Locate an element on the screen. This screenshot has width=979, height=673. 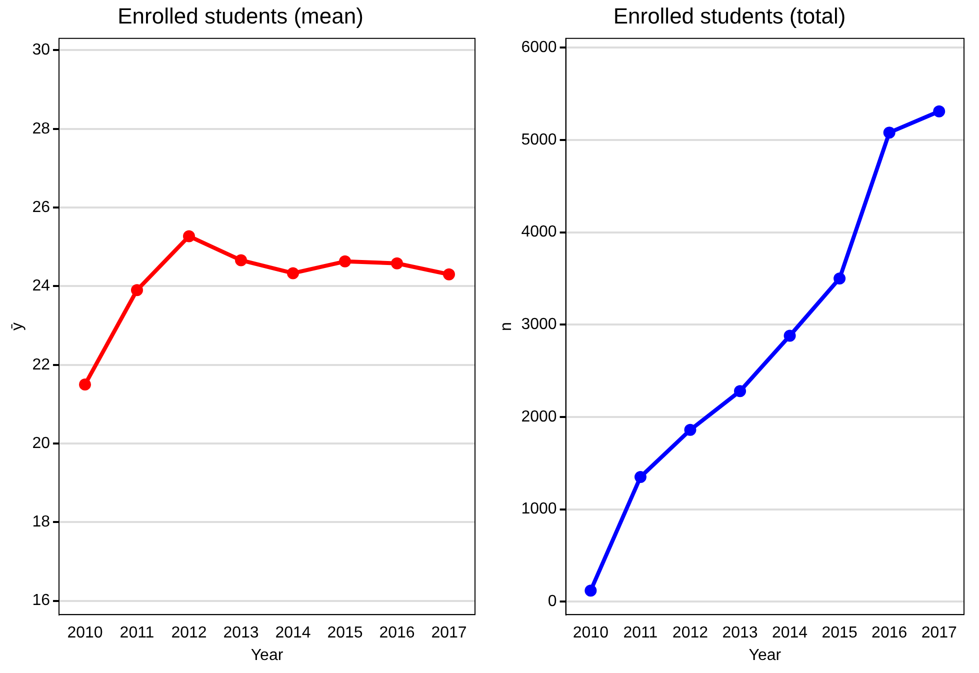
y-tick-label: 18 is located at coordinates (41, 522).